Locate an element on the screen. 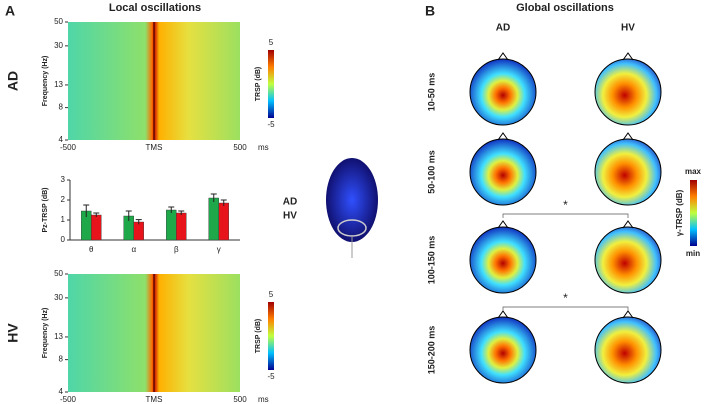 The image size is (709, 404). row-label: 100-150 ms is located at coordinates (431, 260).